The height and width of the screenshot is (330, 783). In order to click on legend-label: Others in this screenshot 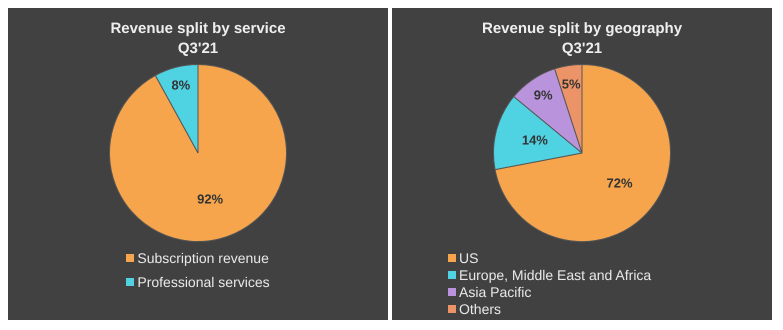, I will do `click(480, 309)`.